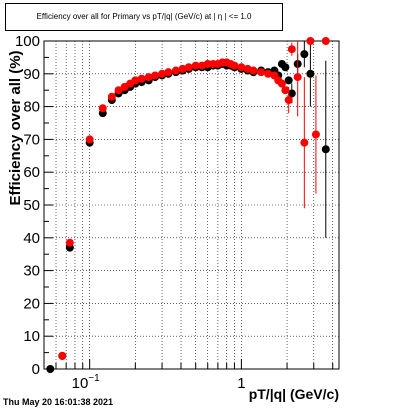 The image size is (400, 410). I want to click on x-tick-exponent: −1, so click(94, 378).